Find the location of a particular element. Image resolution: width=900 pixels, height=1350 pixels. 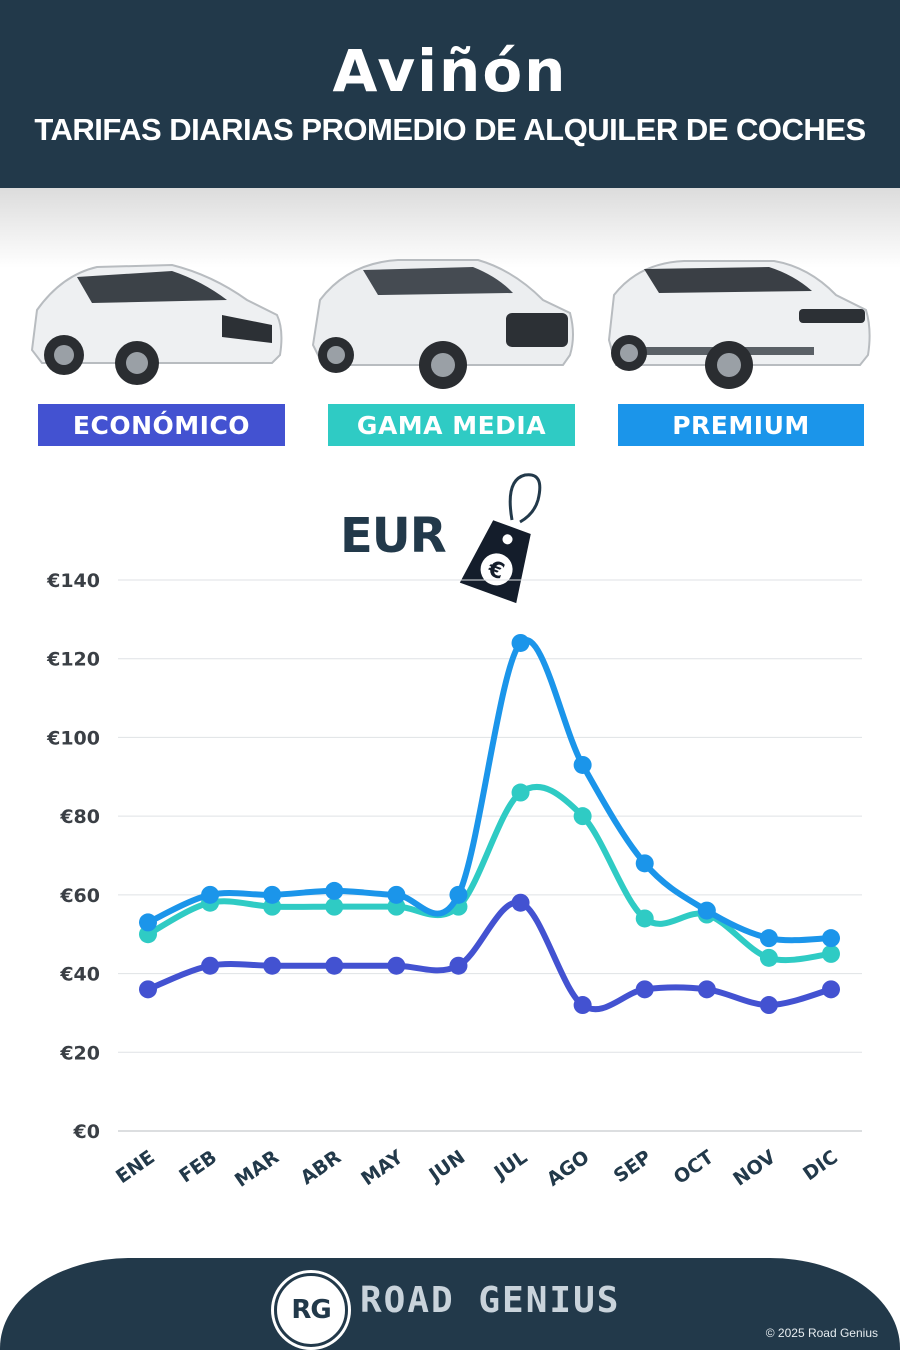

x-tick-label: SEP is located at coordinates (633, 1166).